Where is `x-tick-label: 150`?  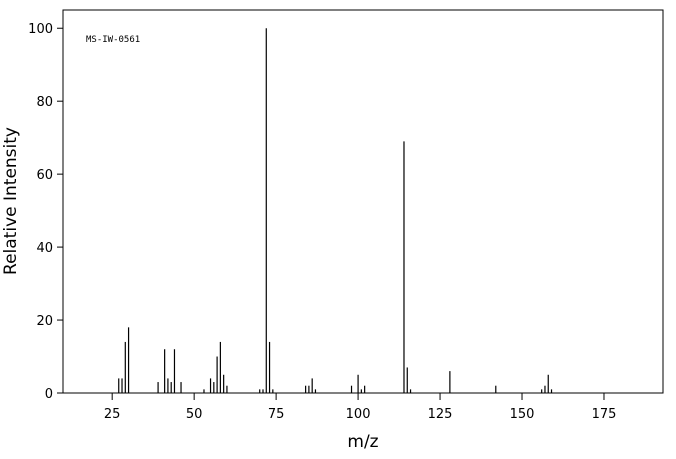
x-tick-label: 150 is located at coordinates (522, 414).